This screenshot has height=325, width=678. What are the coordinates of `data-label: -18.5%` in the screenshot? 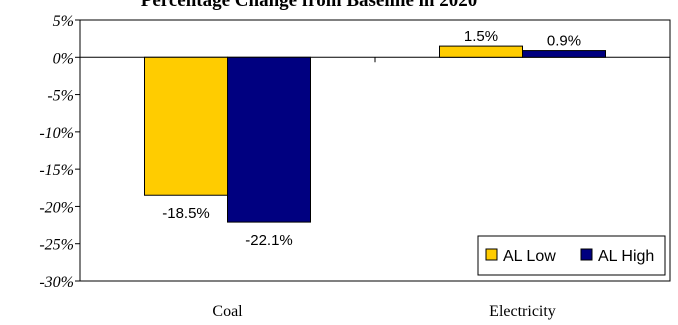 It's located at (186, 213).